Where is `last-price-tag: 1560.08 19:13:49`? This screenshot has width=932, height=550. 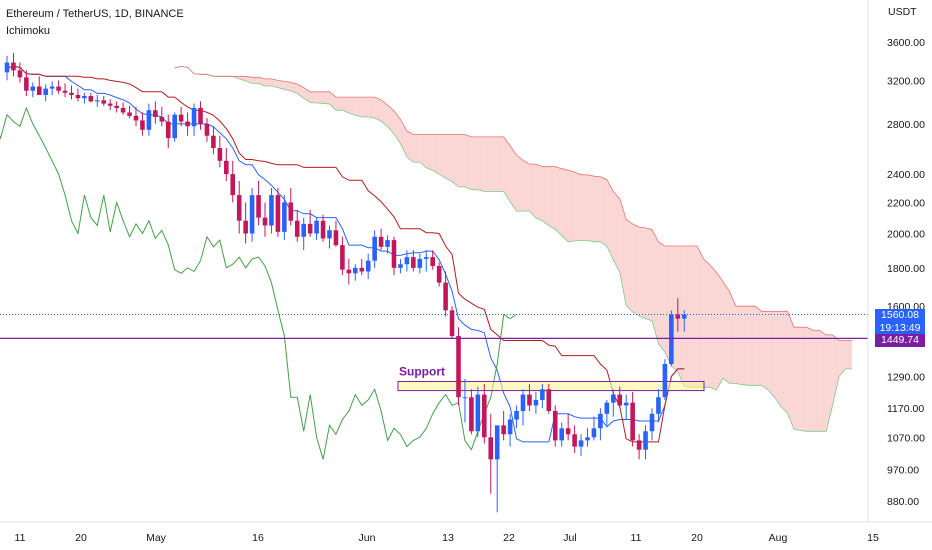
last-price-tag: 1560.08 19:13:49 is located at coordinates (900, 322).